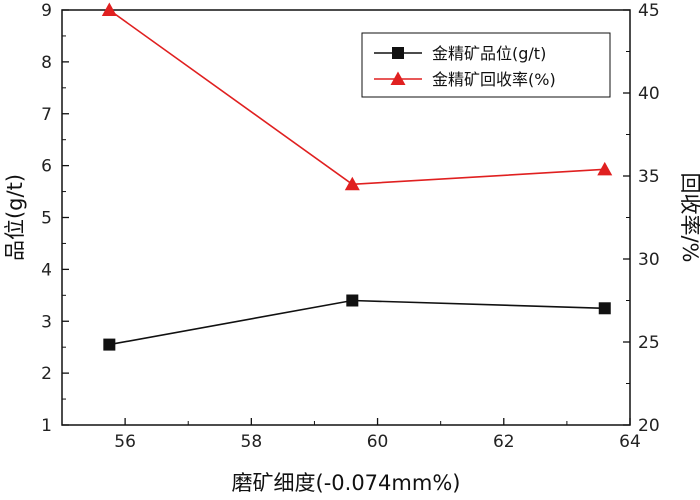  I want to click on y-left-tick-label: 6, so click(46, 167).